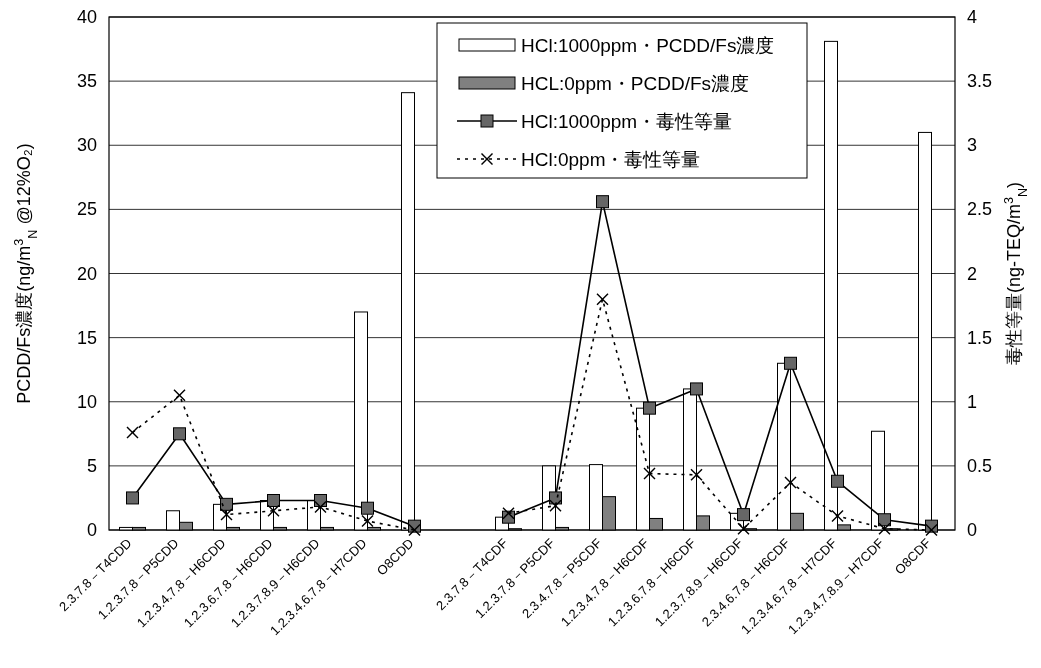 The height and width of the screenshot is (668, 1041). I want to click on y2-tick-label: 3, so click(972, 145).